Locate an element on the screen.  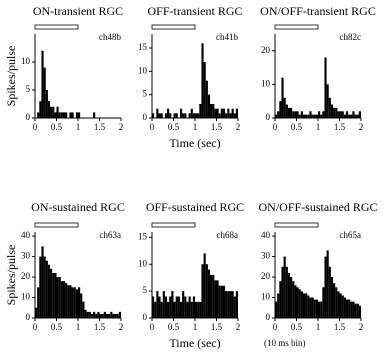
panel-title: OFF-sustained RGC is located at coordinates (195, 207).